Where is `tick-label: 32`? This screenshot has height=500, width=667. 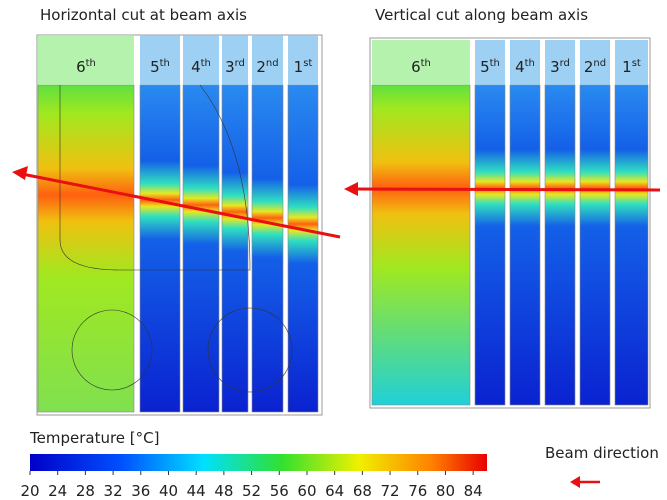 tick-label: 32 is located at coordinates (113, 491).